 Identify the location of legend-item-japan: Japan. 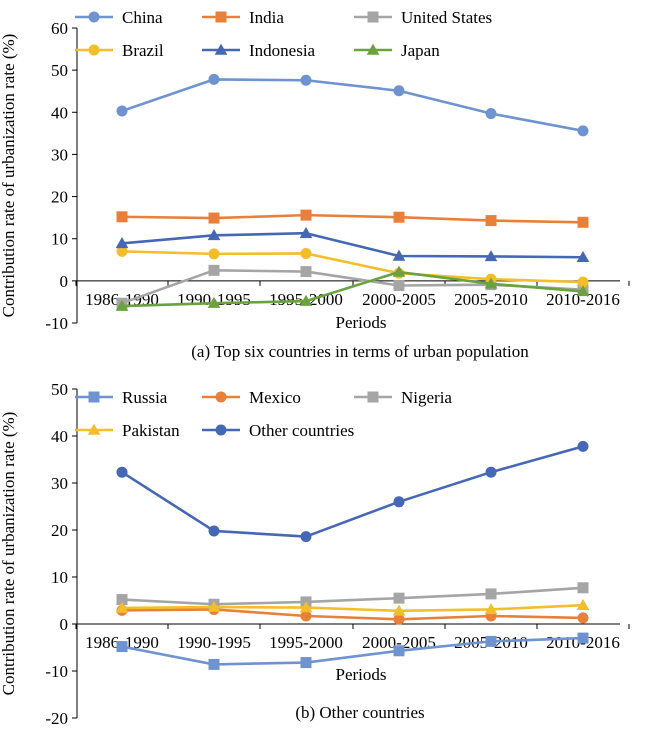
(397, 50).